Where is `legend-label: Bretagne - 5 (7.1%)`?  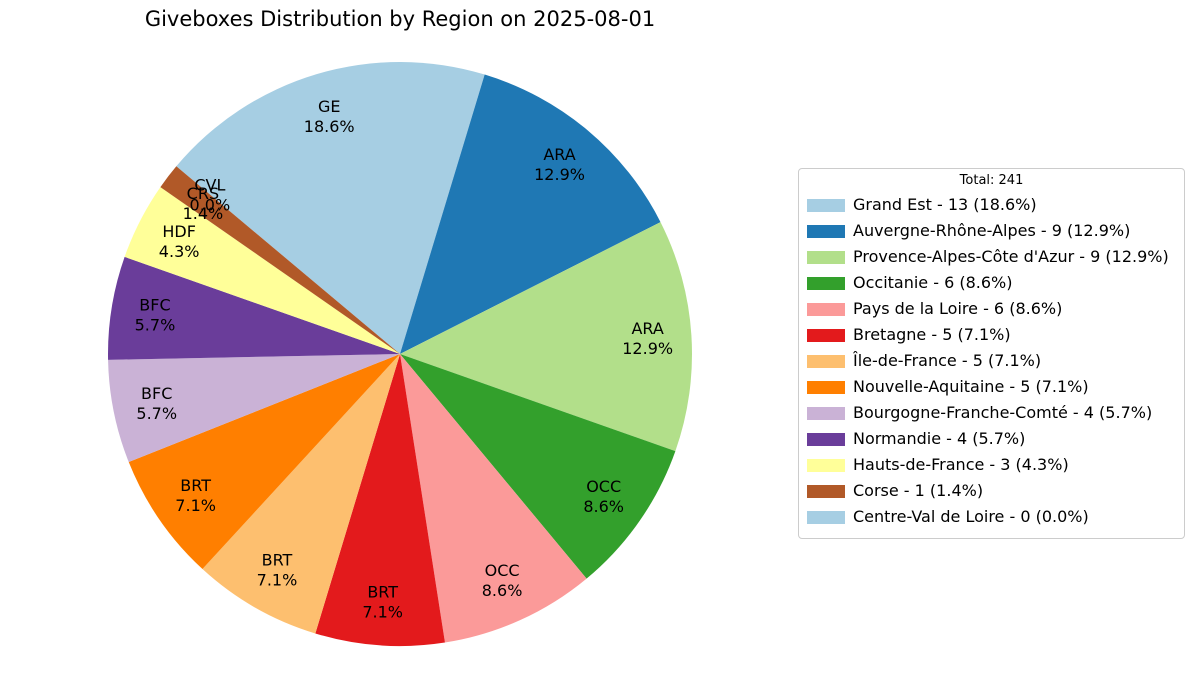
legend-label: Bretagne - 5 (7.1%) is located at coordinates (932, 334).